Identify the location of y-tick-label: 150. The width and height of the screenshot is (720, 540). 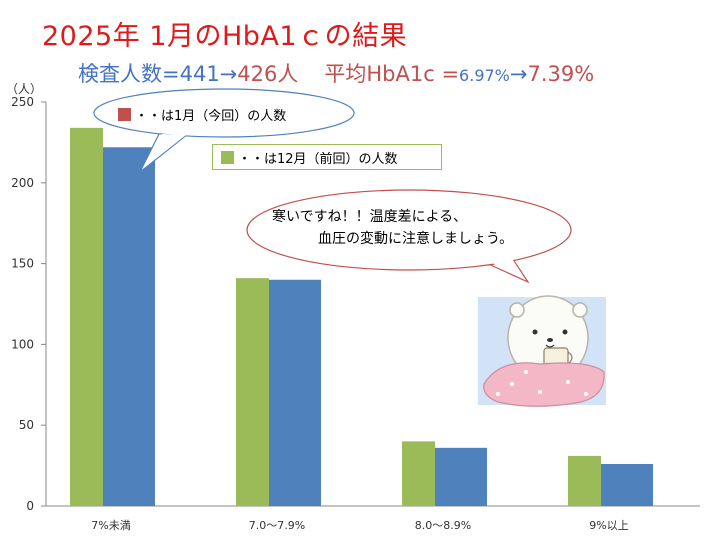
(22, 264).